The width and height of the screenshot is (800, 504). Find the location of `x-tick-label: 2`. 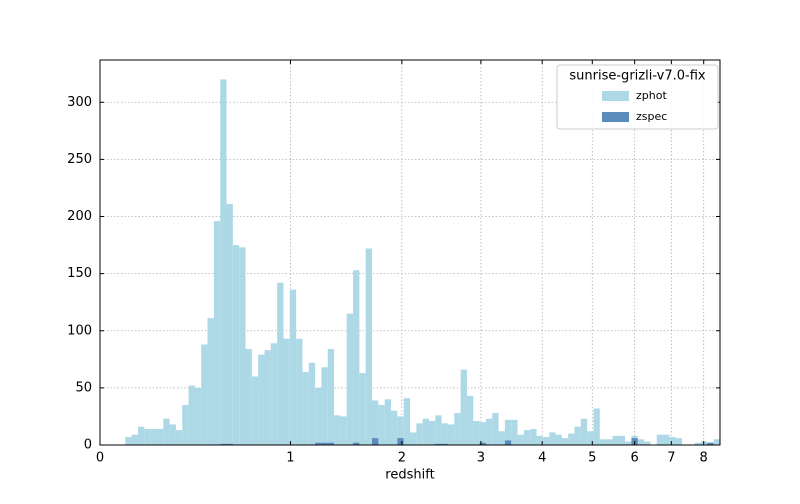

x-tick-label: 2 is located at coordinates (402, 458).